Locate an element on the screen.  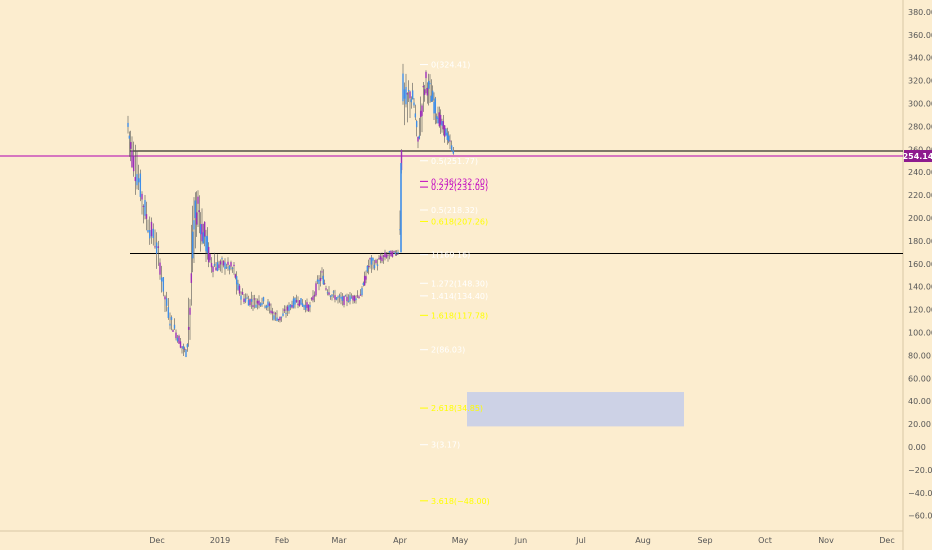
y-tick-label: 140.00 is located at coordinates (920, 287).